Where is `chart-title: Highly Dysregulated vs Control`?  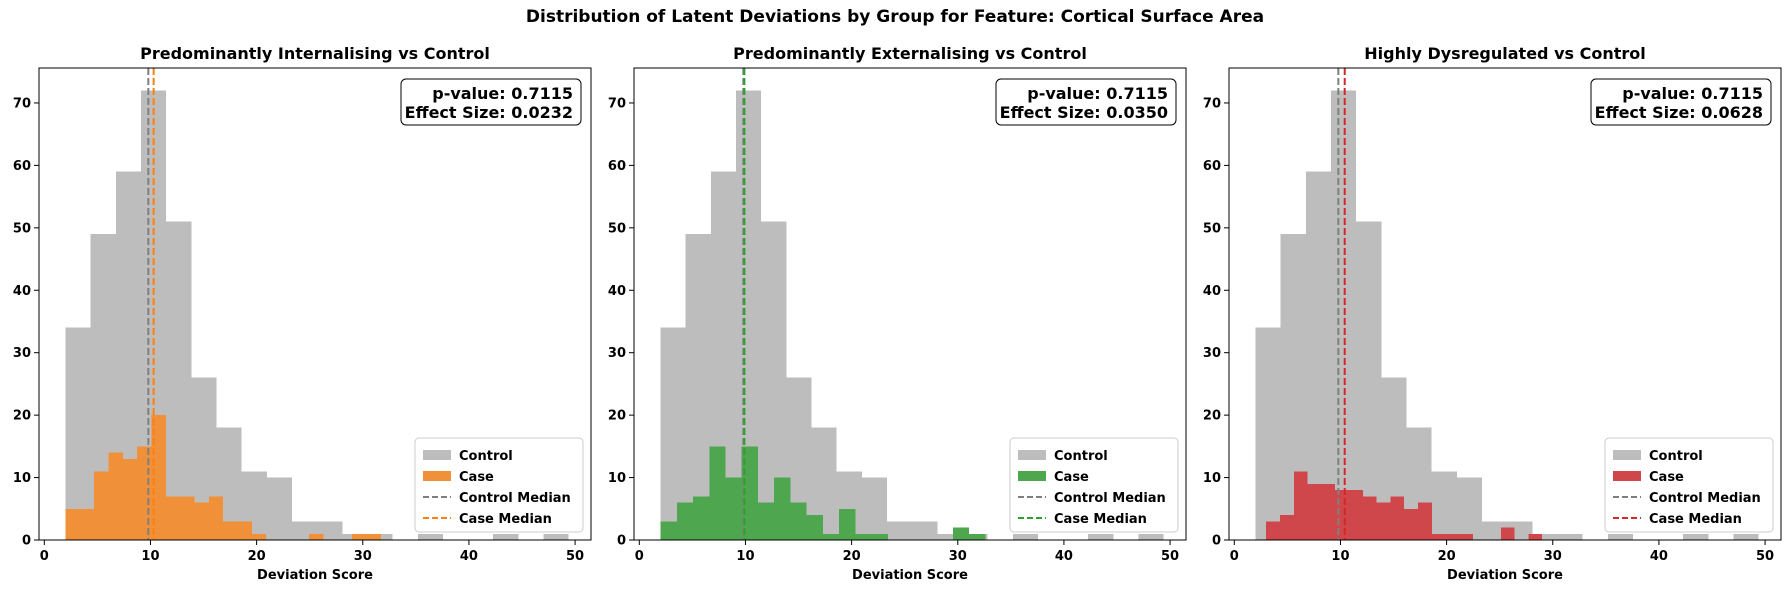
chart-title: Highly Dysregulated vs Control is located at coordinates (1505, 53).